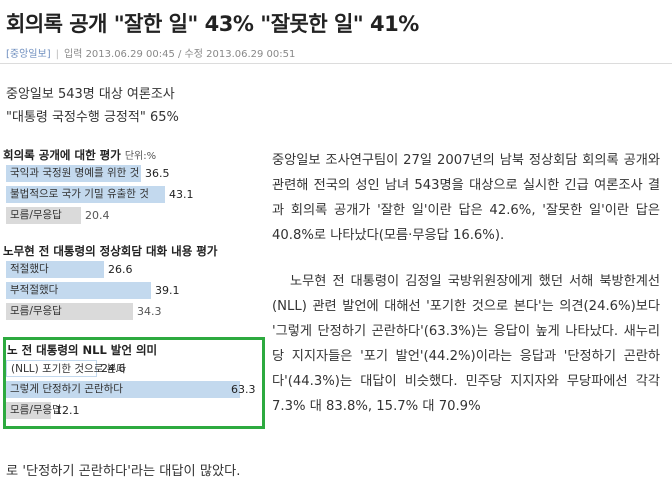  Describe the element at coordinates (123, 389) in the screenshot. I see `bar: 그렇게 단정하기 곤란하다` at that location.